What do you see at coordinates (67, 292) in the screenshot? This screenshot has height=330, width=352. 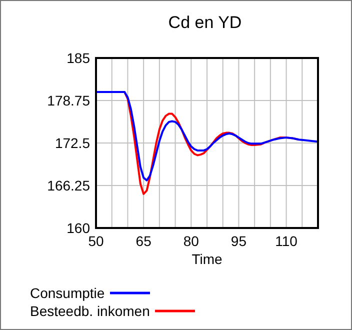 I see `legend-label: Consumptie` at bounding box center [67, 292].